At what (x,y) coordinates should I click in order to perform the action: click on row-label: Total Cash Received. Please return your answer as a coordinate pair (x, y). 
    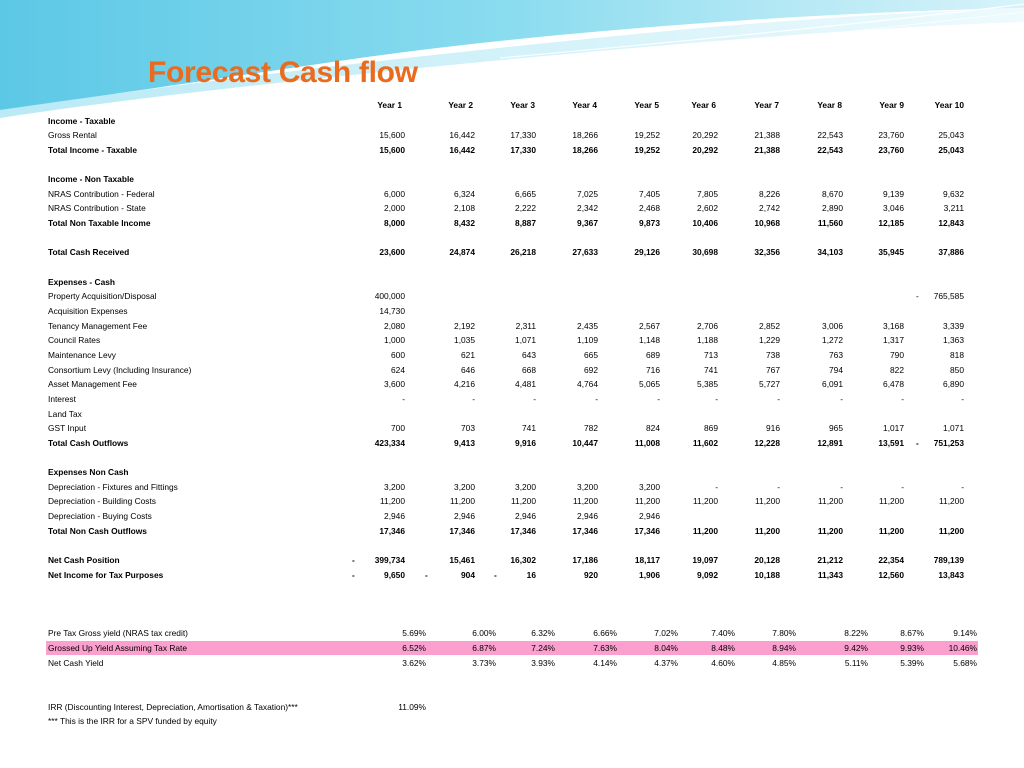
    Looking at the image, I should click on (89, 252).